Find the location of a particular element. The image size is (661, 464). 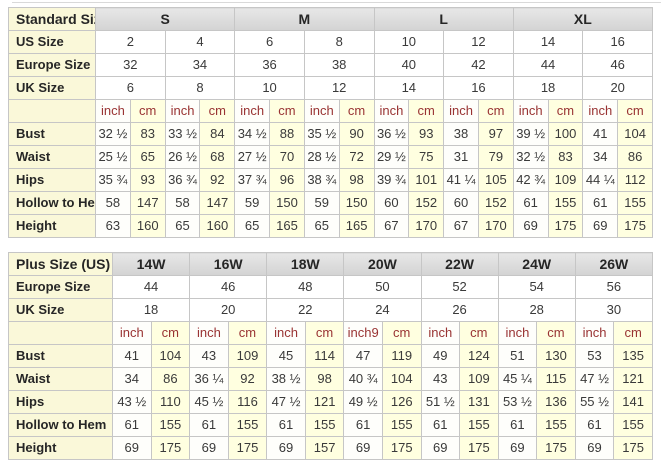

row-label: US Size is located at coordinates (52, 42).